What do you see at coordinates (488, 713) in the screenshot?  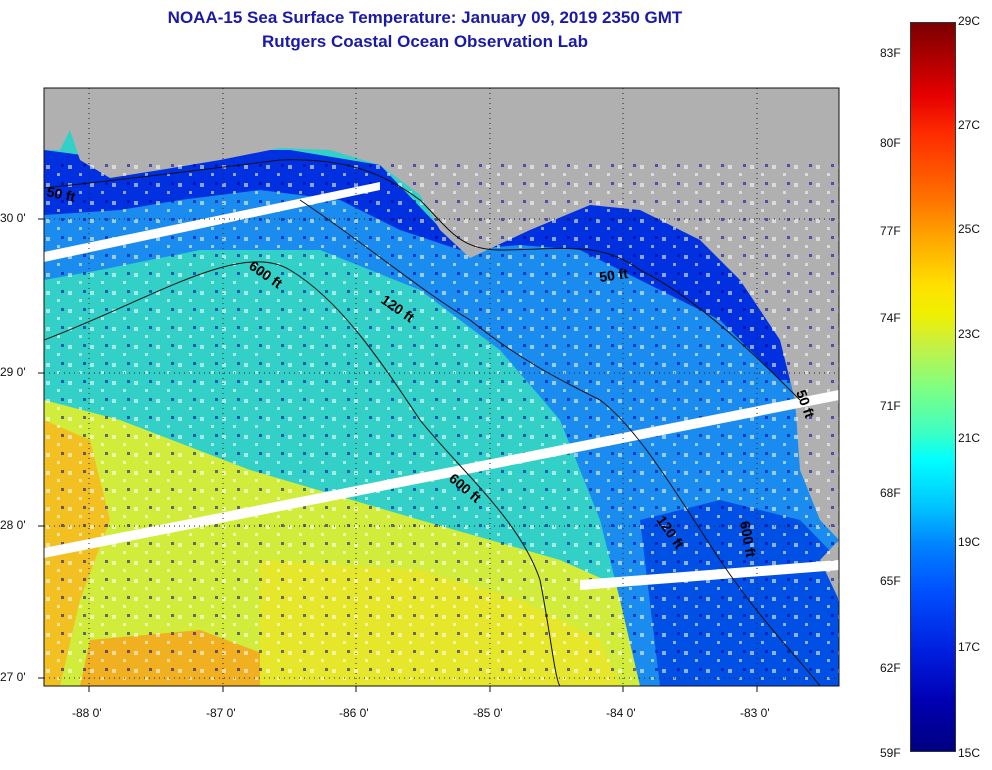 I see `lon-tick-label: -85 0'` at bounding box center [488, 713].